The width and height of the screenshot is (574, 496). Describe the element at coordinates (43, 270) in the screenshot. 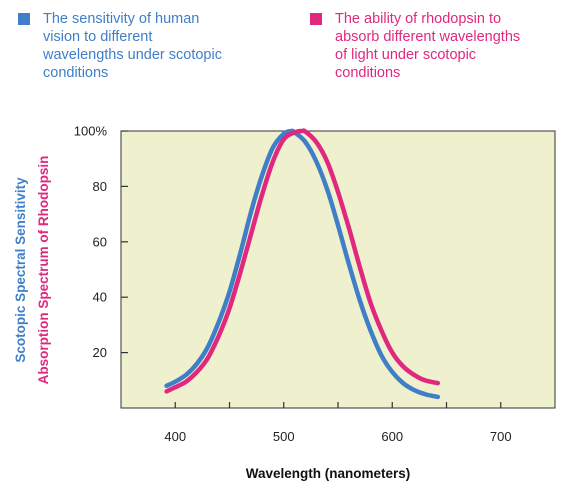

I see `y-axis-title-rhodopsin: Absorption Spectrum of Rhodopsin` at that location.